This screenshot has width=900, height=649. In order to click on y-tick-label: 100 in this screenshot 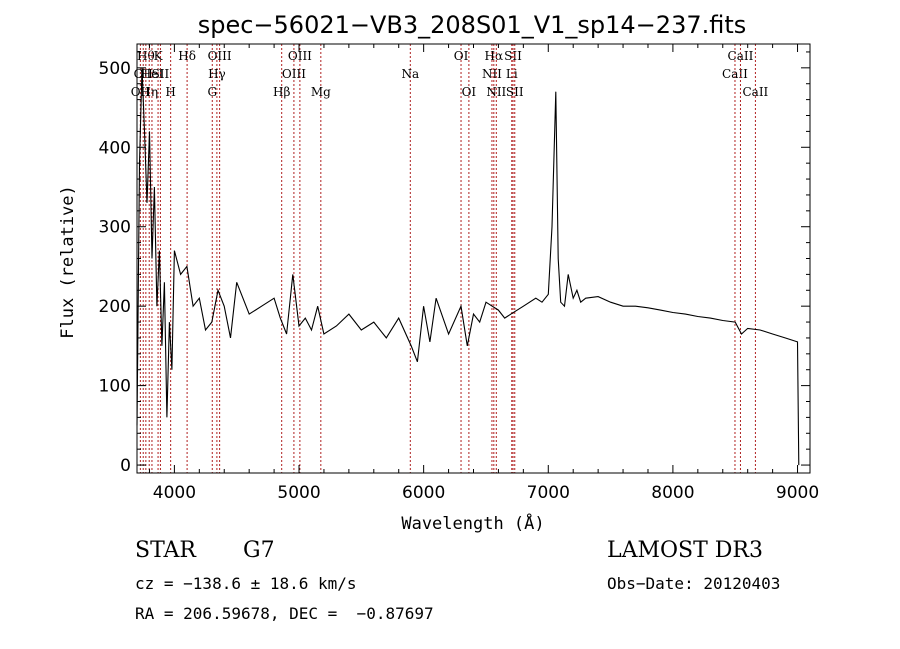, I will do `click(115, 387)`.